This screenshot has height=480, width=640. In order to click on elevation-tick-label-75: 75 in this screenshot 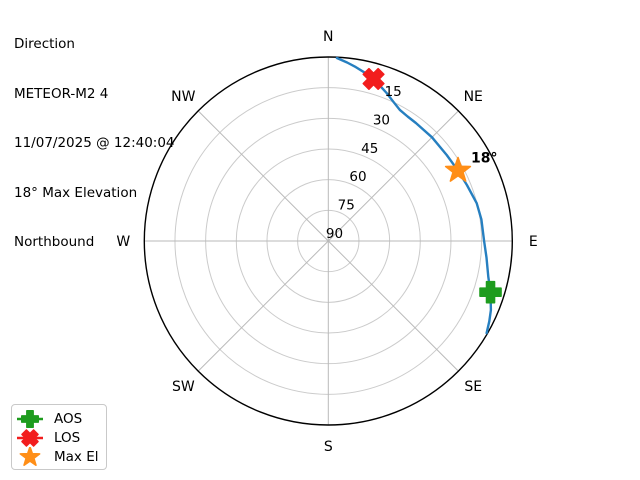, I will do `click(346, 206)`.